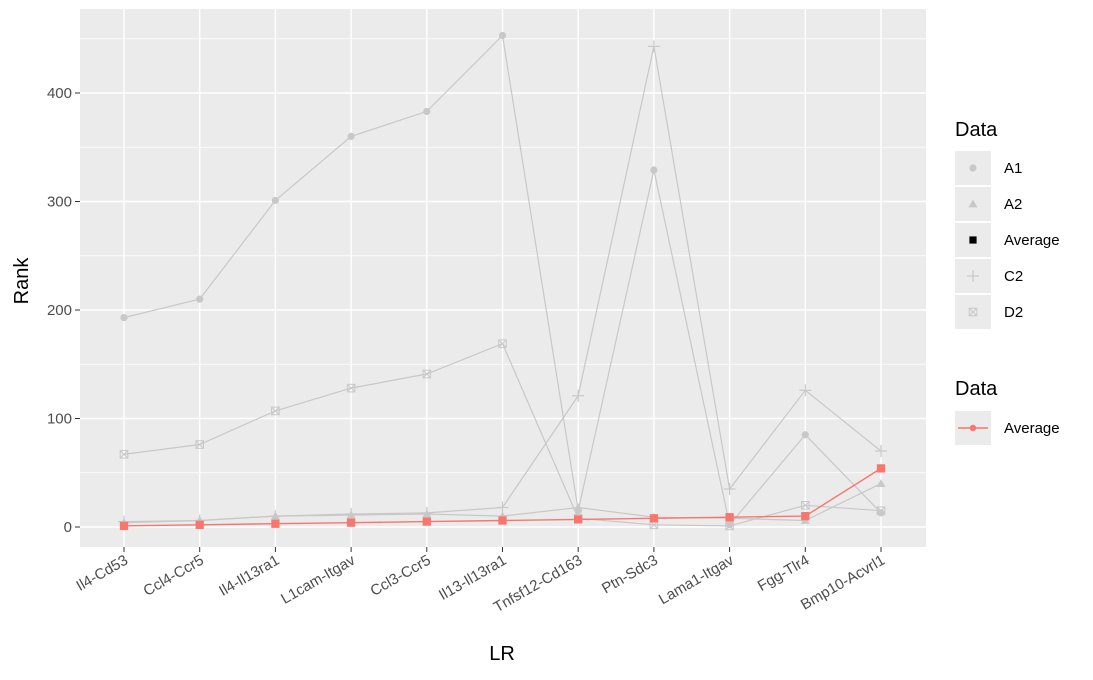 This screenshot has height=680, width=1093. Describe the element at coordinates (59, 310) in the screenshot. I see `y-tick-label: 200` at that location.